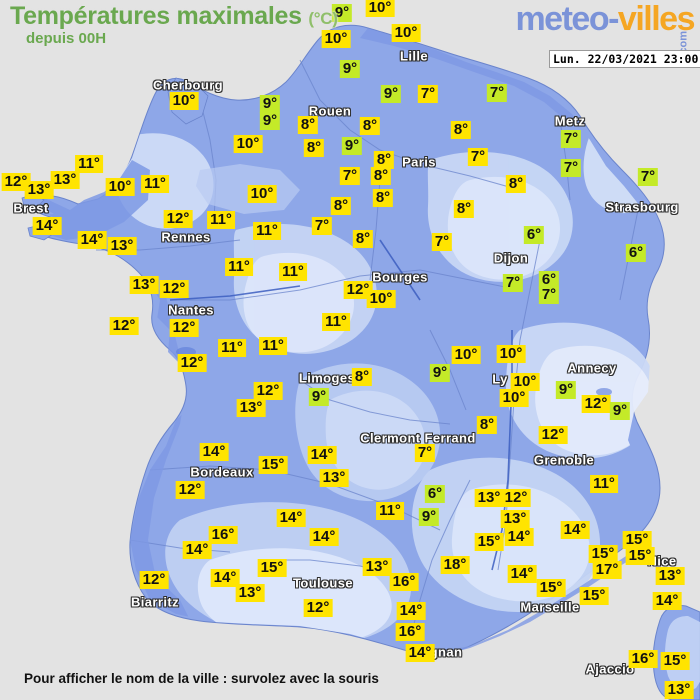 This screenshot has width=700, height=700. What do you see at coordinates (605, 29) in the screenshot?
I see `meteo-villes-logo: meteo-villes .com` at bounding box center [605, 29].